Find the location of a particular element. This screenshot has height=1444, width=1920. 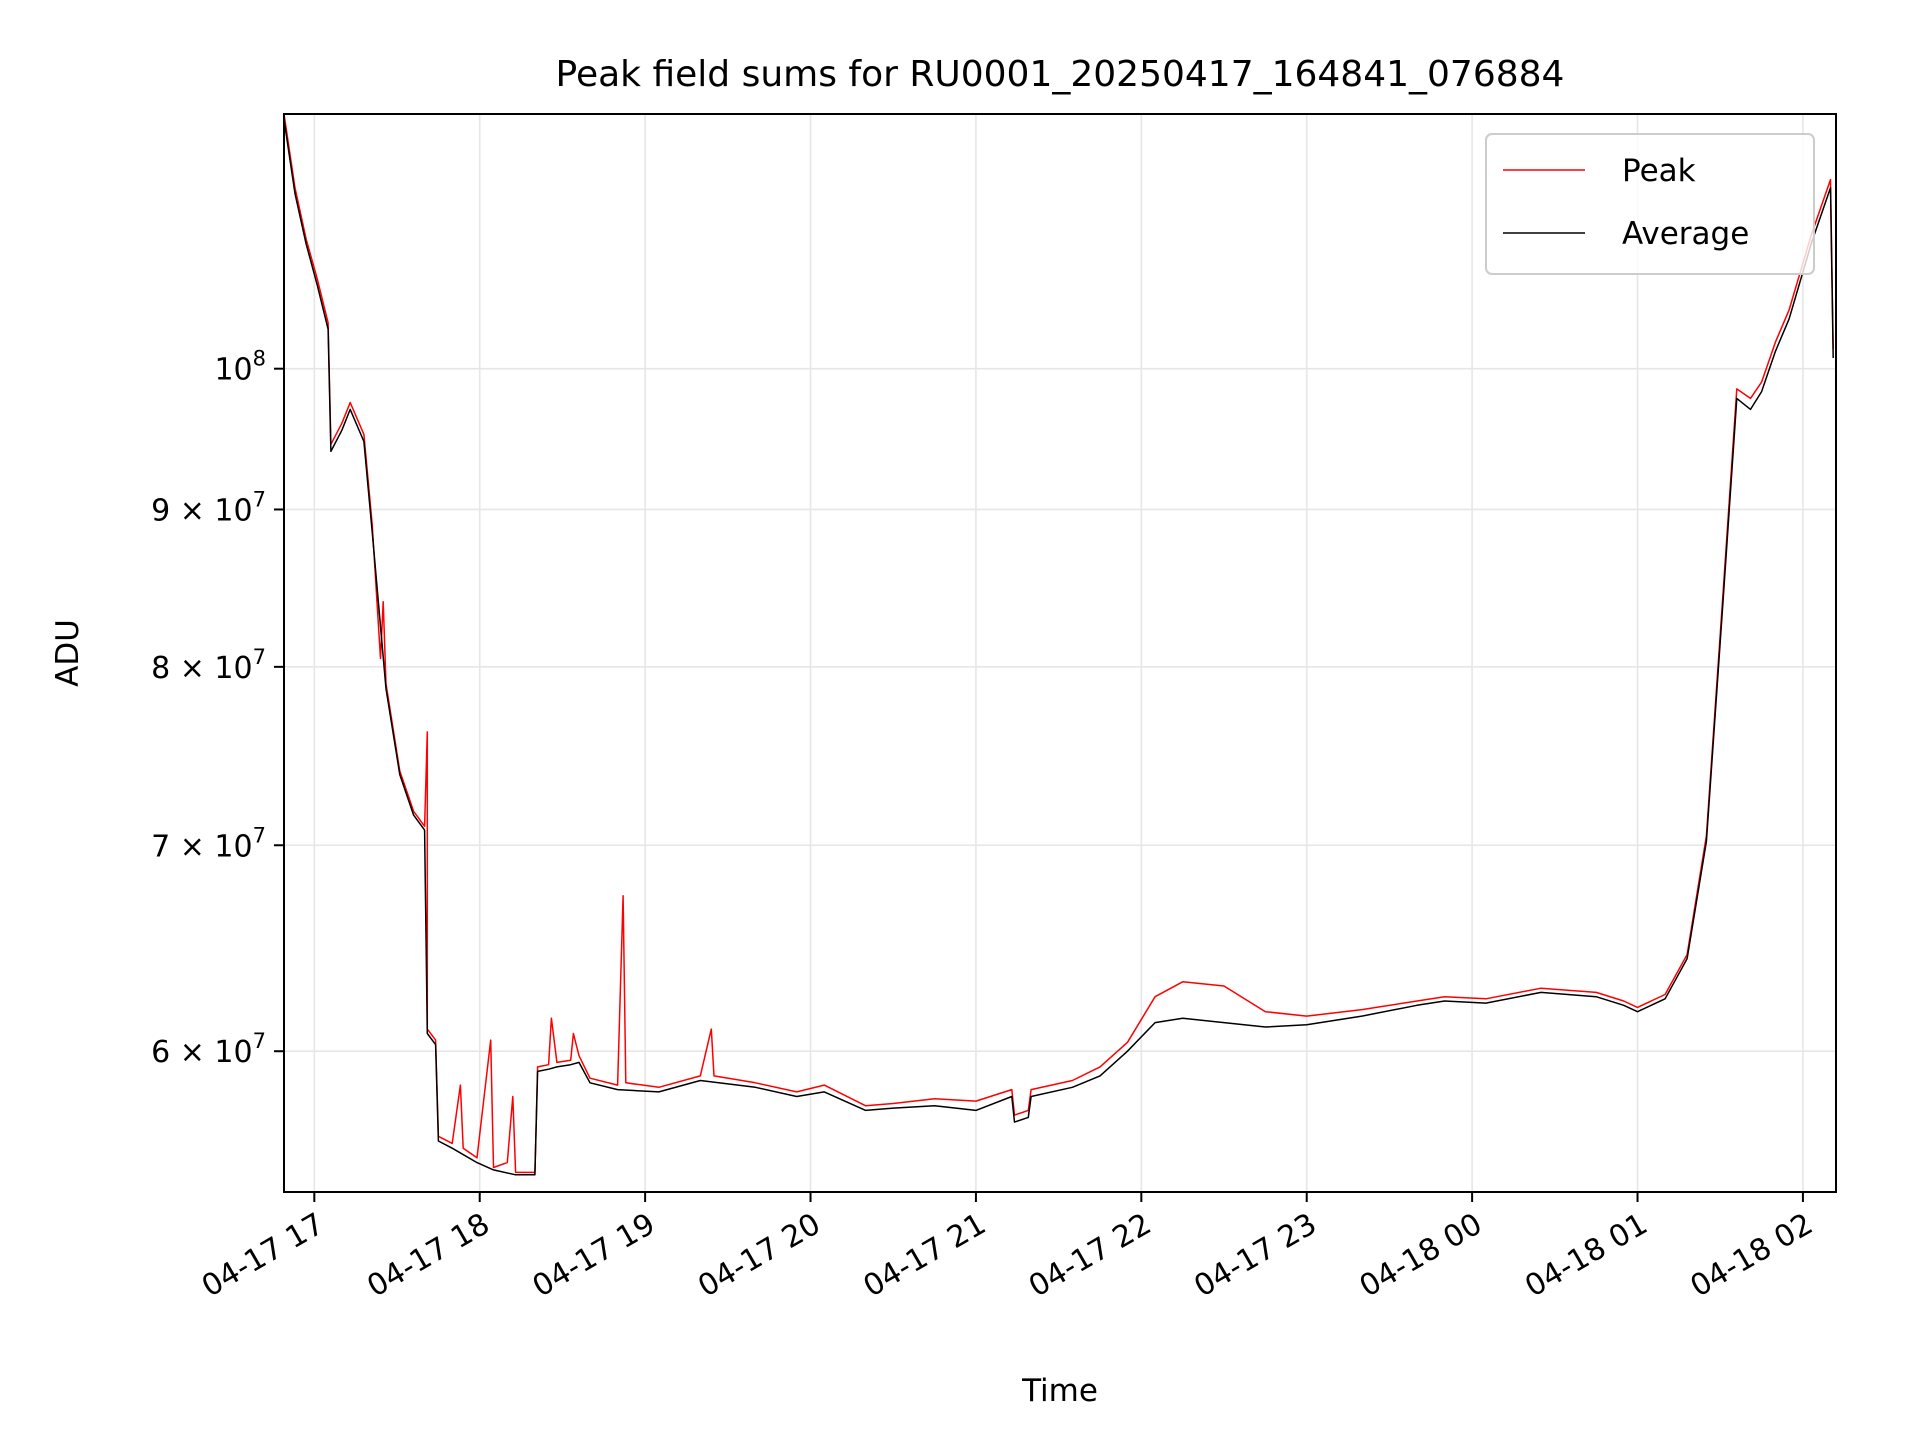

y-tick-label: 108 is located at coordinates (240, 367).